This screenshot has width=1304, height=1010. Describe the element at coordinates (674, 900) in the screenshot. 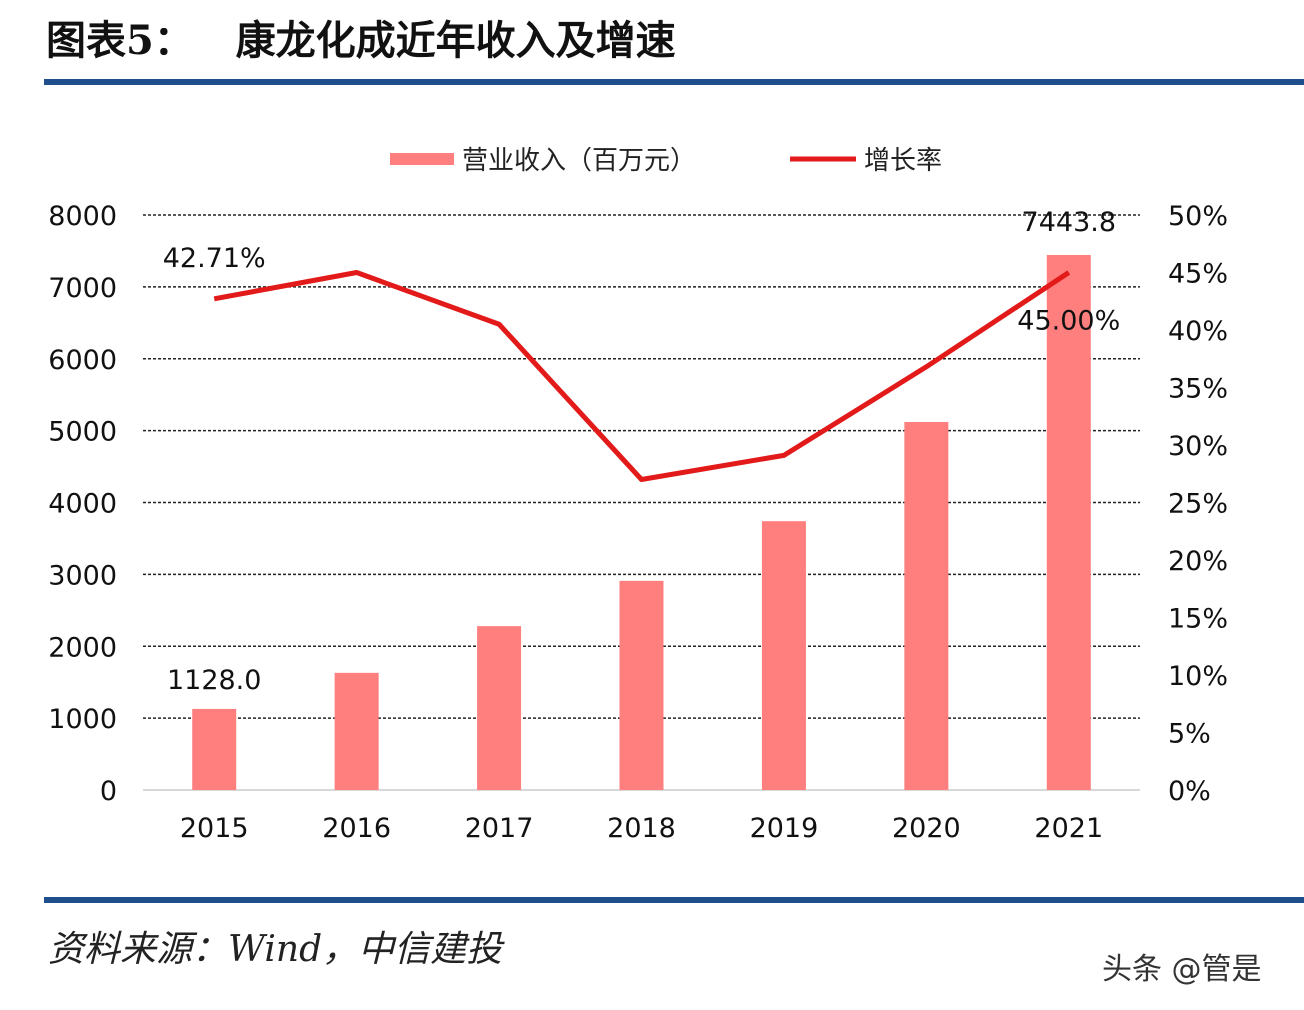

I see `bottom-rule` at that location.